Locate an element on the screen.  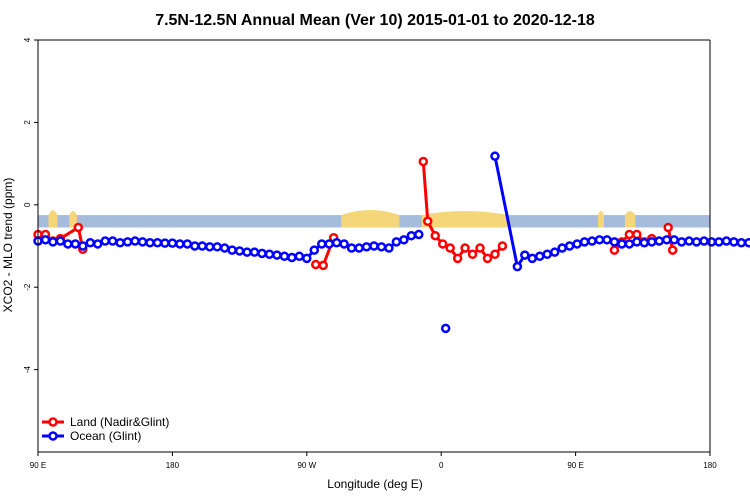
legend-label: Land (Nadir&Glint) is located at coordinates (119, 422).